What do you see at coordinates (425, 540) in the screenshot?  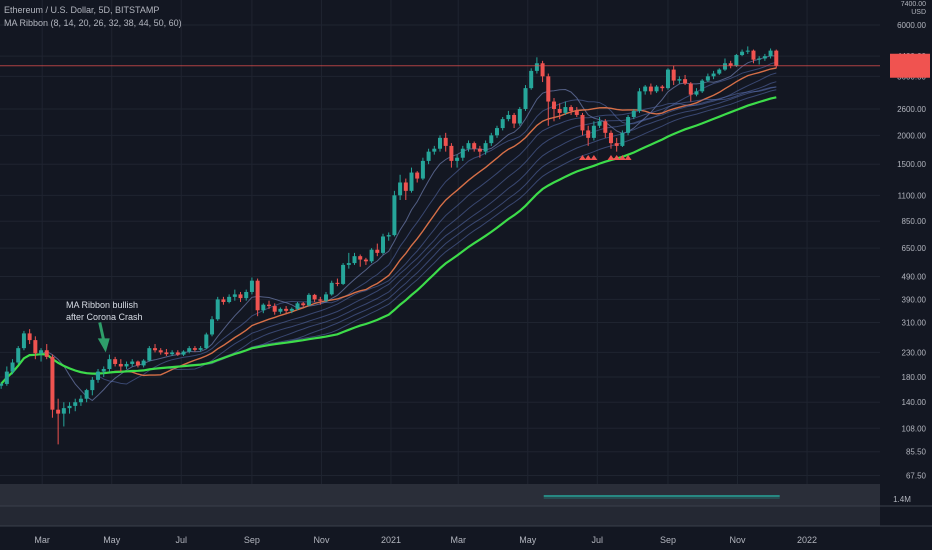 I see `time-axis: Mar May Jul Sep Nov 2021 Mar May Jul Sep Nov 2022` at bounding box center [425, 540].